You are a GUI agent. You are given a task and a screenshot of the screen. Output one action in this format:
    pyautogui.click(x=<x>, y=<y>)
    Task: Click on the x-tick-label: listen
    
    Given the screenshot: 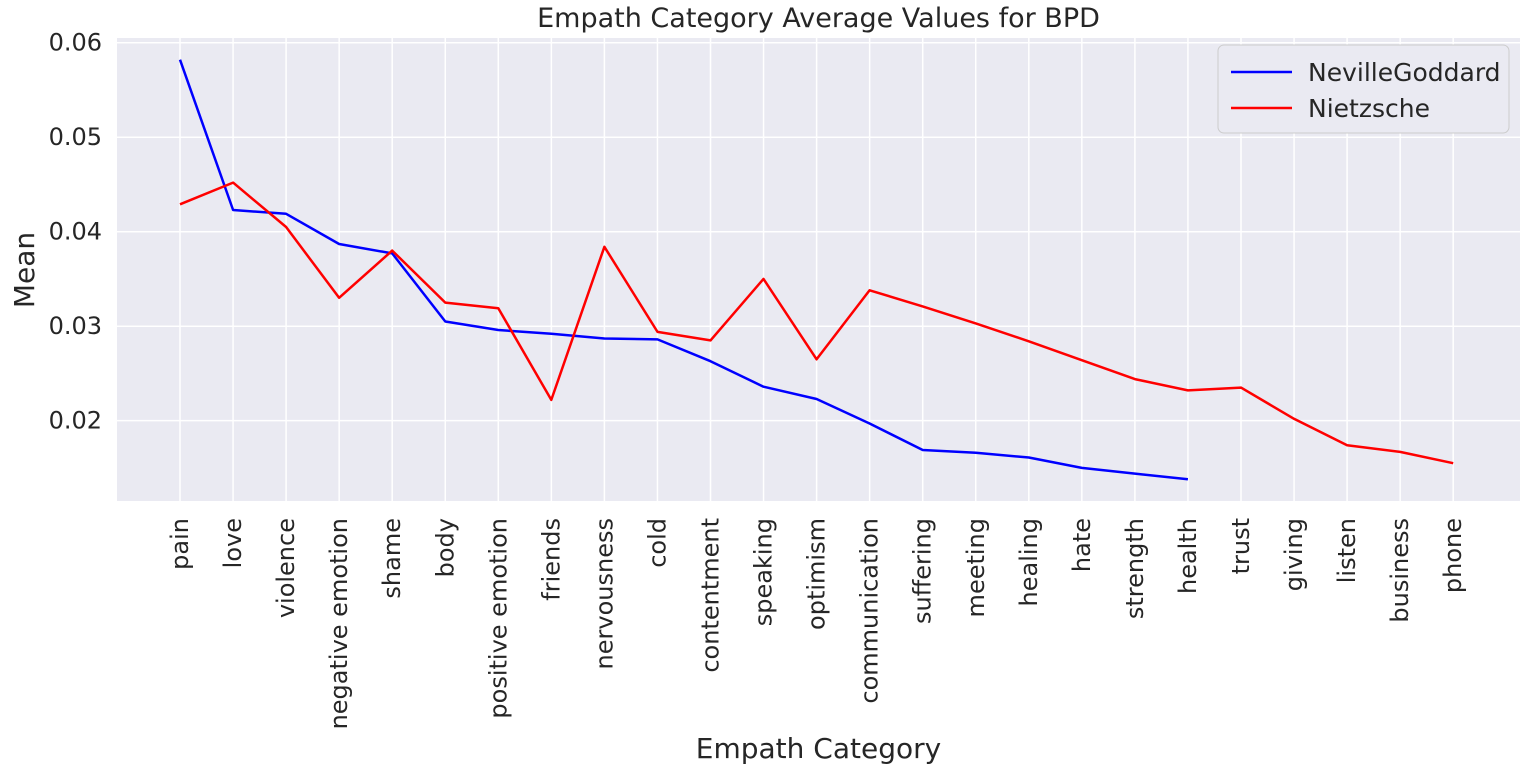 What is the action you would take?
    pyautogui.click(x=1347, y=550)
    